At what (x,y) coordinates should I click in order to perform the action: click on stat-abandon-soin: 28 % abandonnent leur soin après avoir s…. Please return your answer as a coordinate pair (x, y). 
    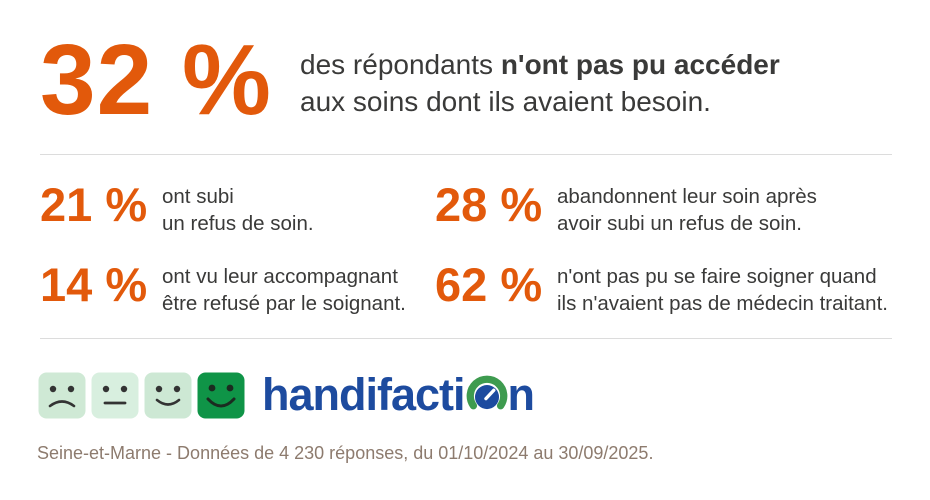
    Looking at the image, I should click on (626, 208).